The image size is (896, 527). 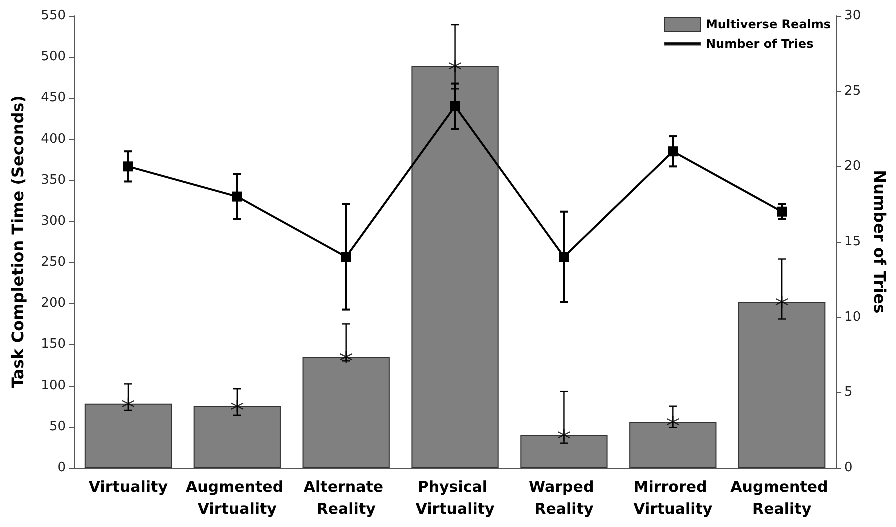 I want to click on y-tick-label: 300, so click(x=53, y=221).